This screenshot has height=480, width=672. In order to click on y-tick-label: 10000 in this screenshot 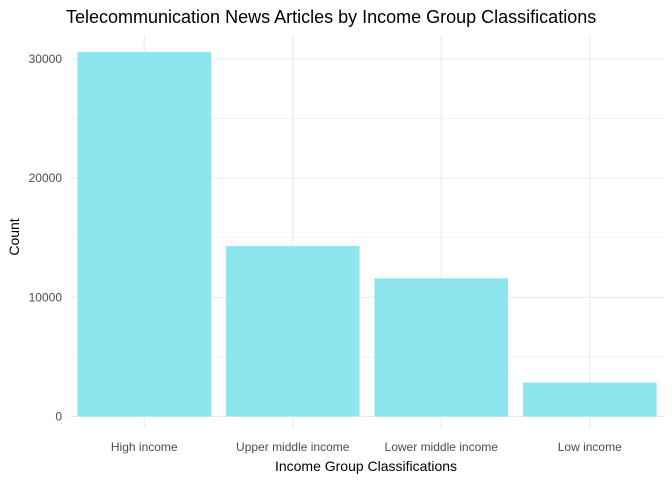, I will do `click(46, 297)`.